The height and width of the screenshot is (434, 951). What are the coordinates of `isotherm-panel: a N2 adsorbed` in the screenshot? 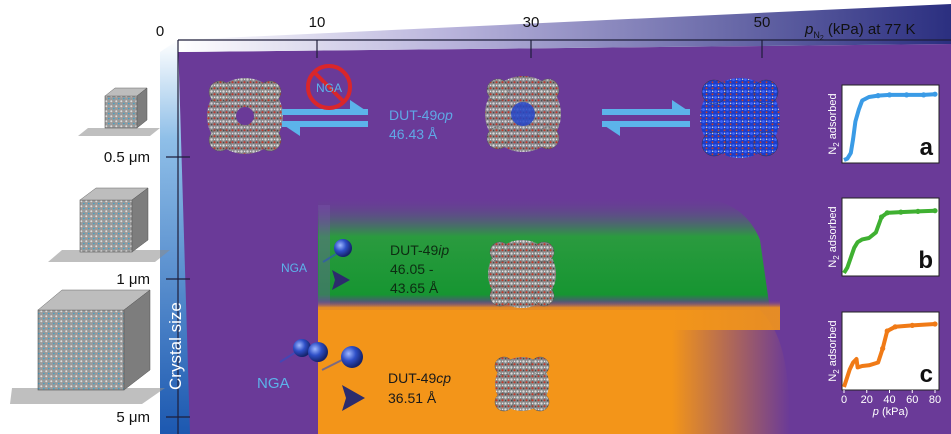 It's located at (883, 124).